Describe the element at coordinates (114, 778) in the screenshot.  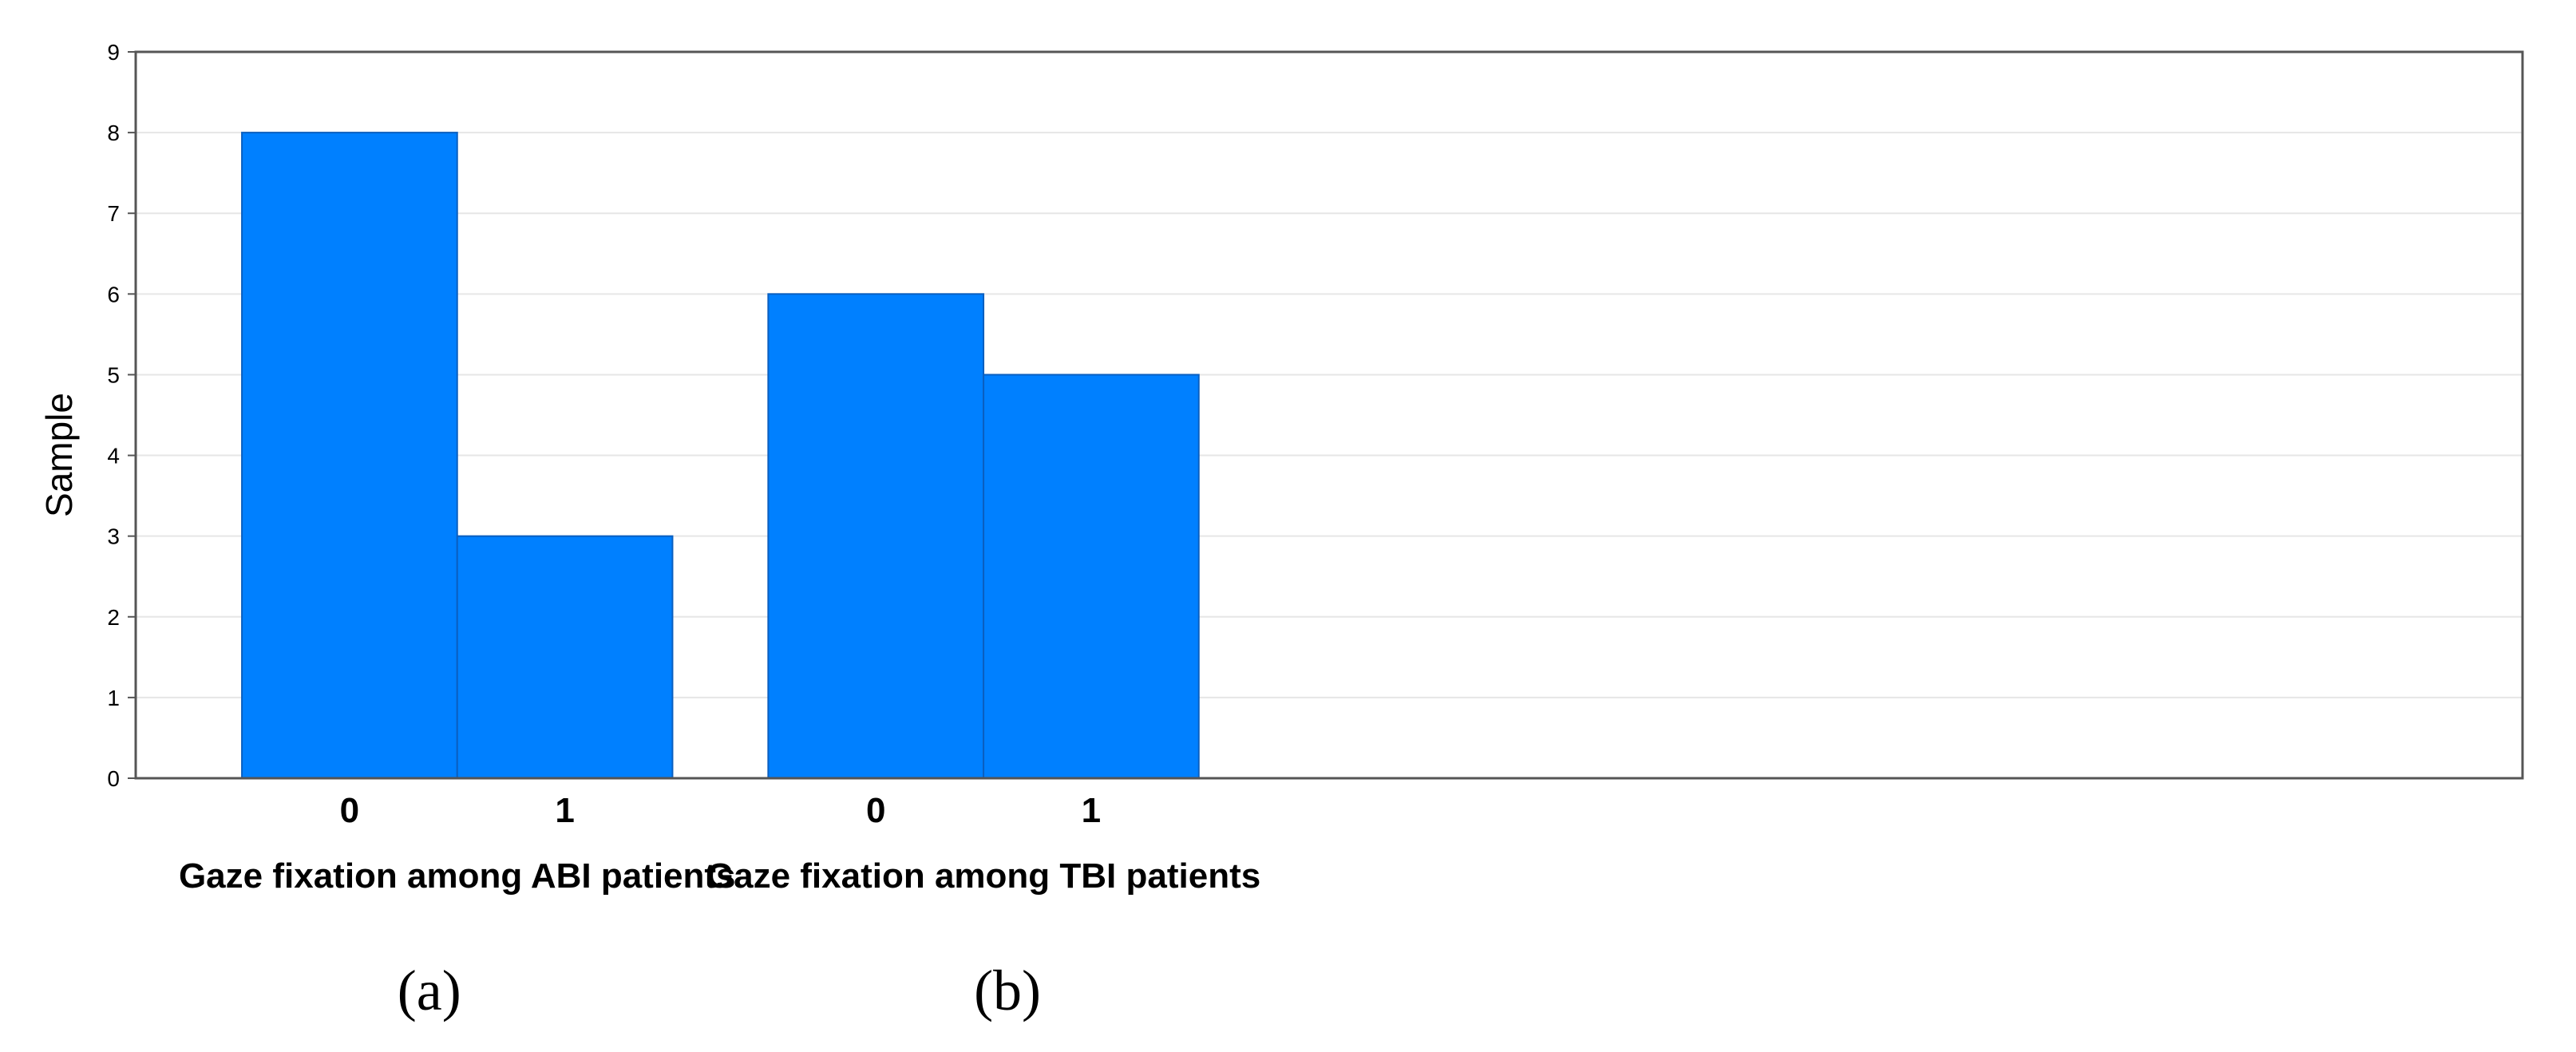
I see `y-tick-label: 0` at that location.